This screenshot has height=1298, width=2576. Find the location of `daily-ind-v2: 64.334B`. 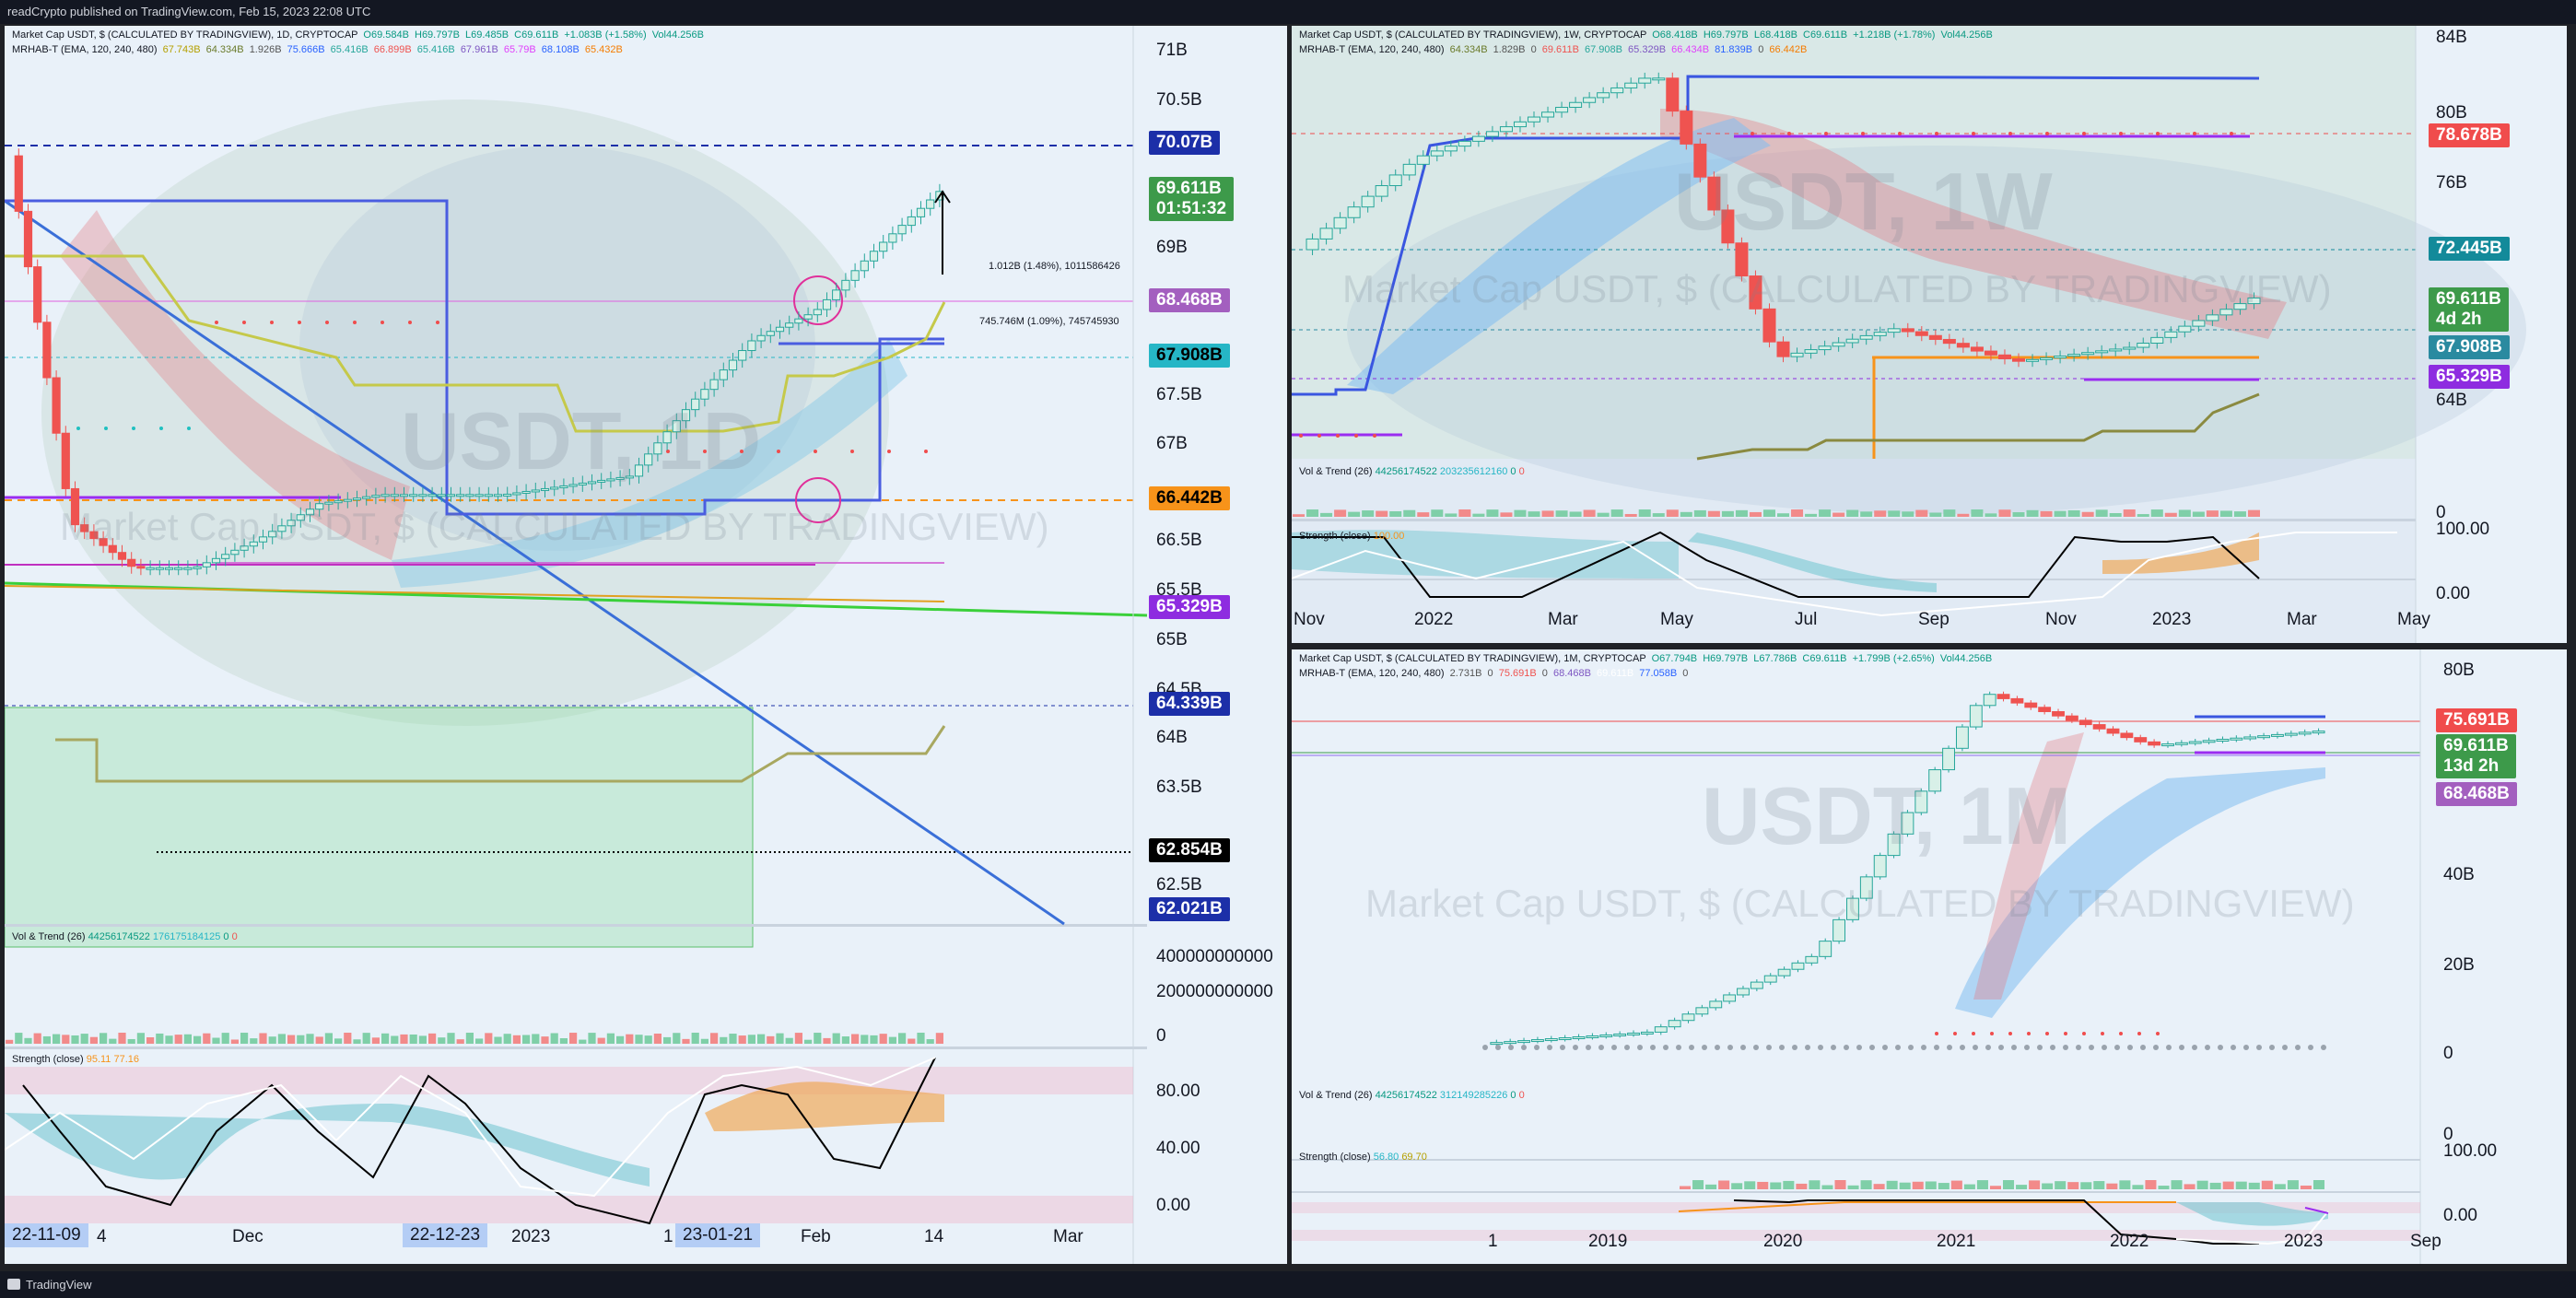

daily-ind-v2: 64.334B is located at coordinates (224, 49).